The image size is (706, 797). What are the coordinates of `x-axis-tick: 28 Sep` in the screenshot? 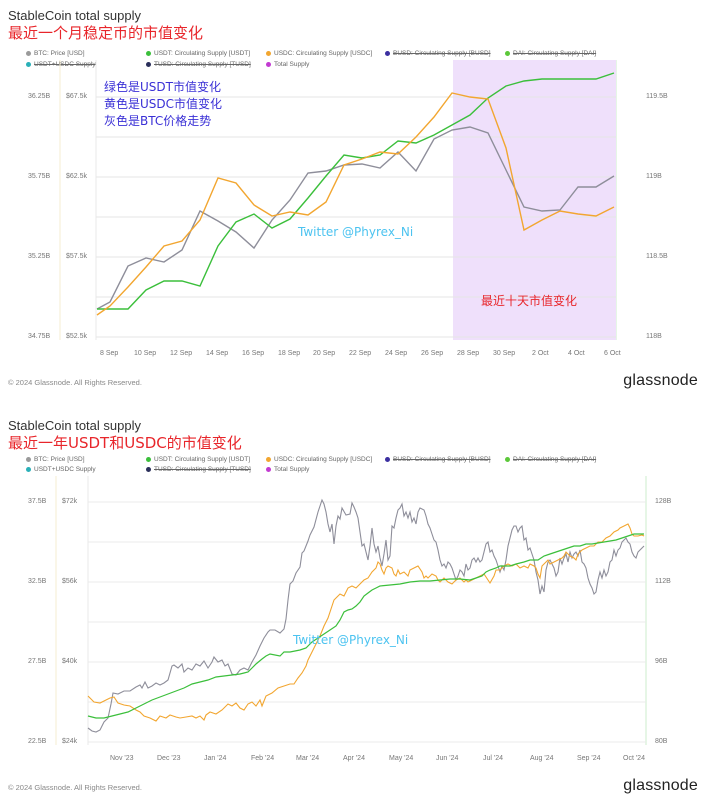 It's located at (468, 353).